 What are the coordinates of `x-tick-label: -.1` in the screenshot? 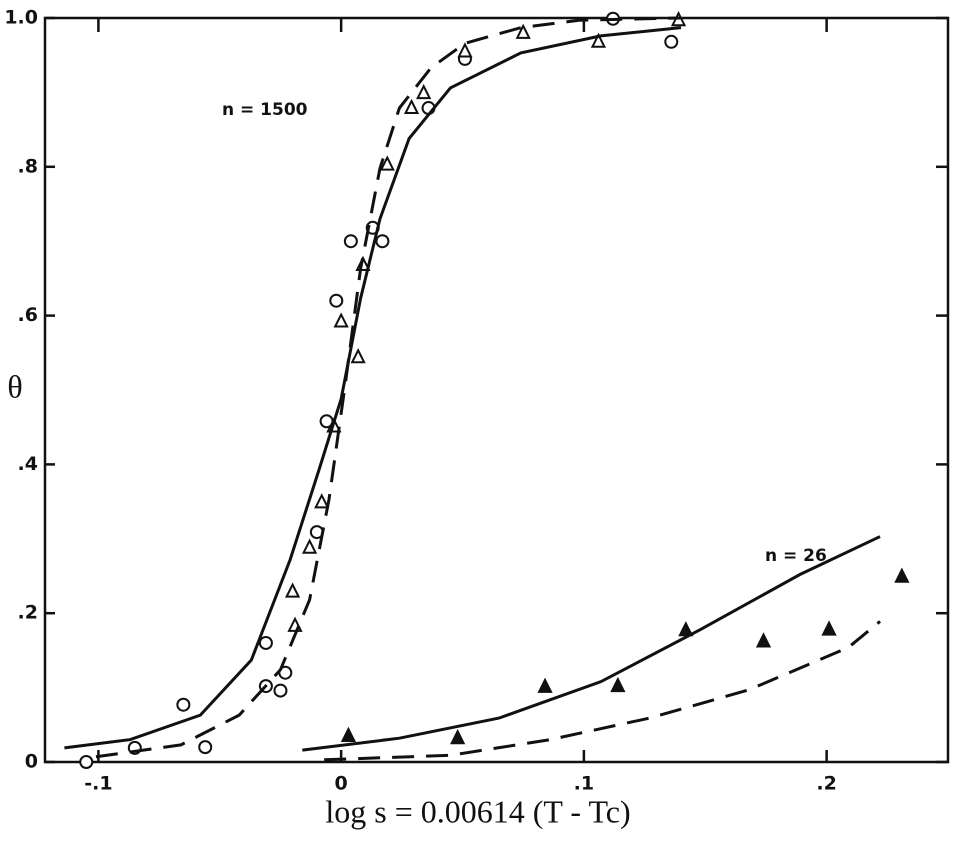 It's located at (98, 784).